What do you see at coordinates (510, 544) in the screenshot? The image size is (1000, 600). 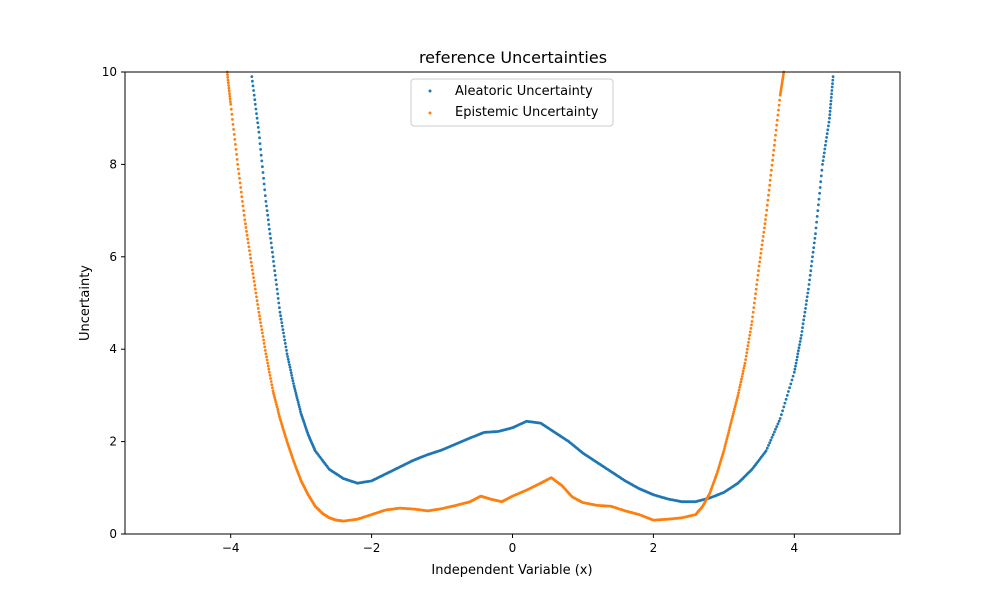 I see `x-axis-ticks: −4 −2 0 2 4` at bounding box center [510, 544].